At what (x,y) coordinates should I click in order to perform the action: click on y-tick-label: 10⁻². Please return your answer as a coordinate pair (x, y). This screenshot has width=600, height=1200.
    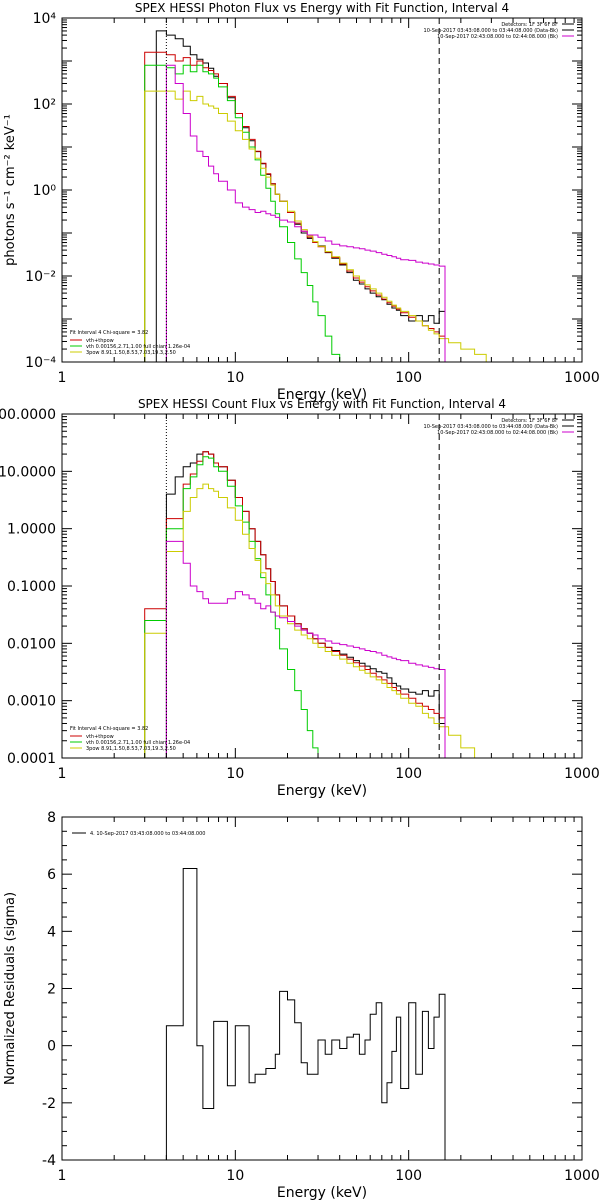
    Looking at the image, I should click on (40, 277).